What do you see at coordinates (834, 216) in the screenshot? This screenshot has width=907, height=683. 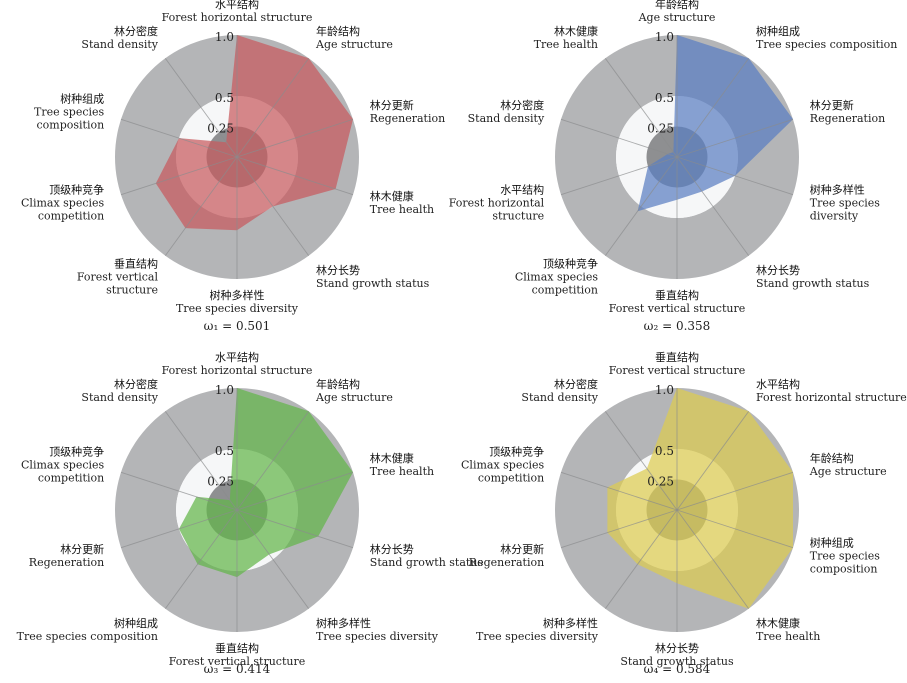 I see `axis-label-en: diversity` at bounding box center [834, 216].